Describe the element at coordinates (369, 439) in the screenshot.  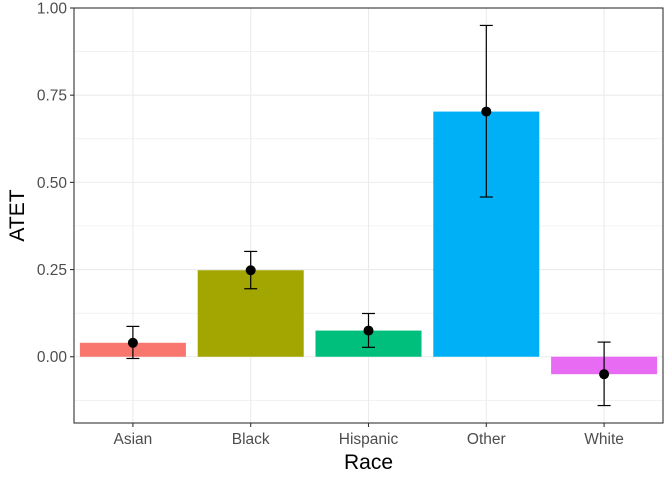
I see `x-tick-label: Hispanic` at that location.